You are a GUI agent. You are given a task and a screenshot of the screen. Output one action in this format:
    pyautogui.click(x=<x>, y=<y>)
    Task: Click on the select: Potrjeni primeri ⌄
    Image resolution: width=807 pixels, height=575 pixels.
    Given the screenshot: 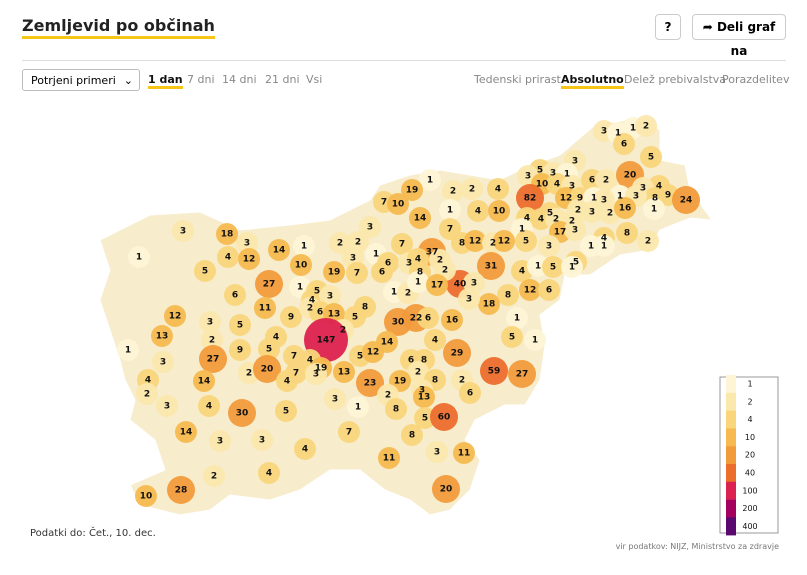 What is the action you would take?
    pyautogui.click(x=81, y=80)
    